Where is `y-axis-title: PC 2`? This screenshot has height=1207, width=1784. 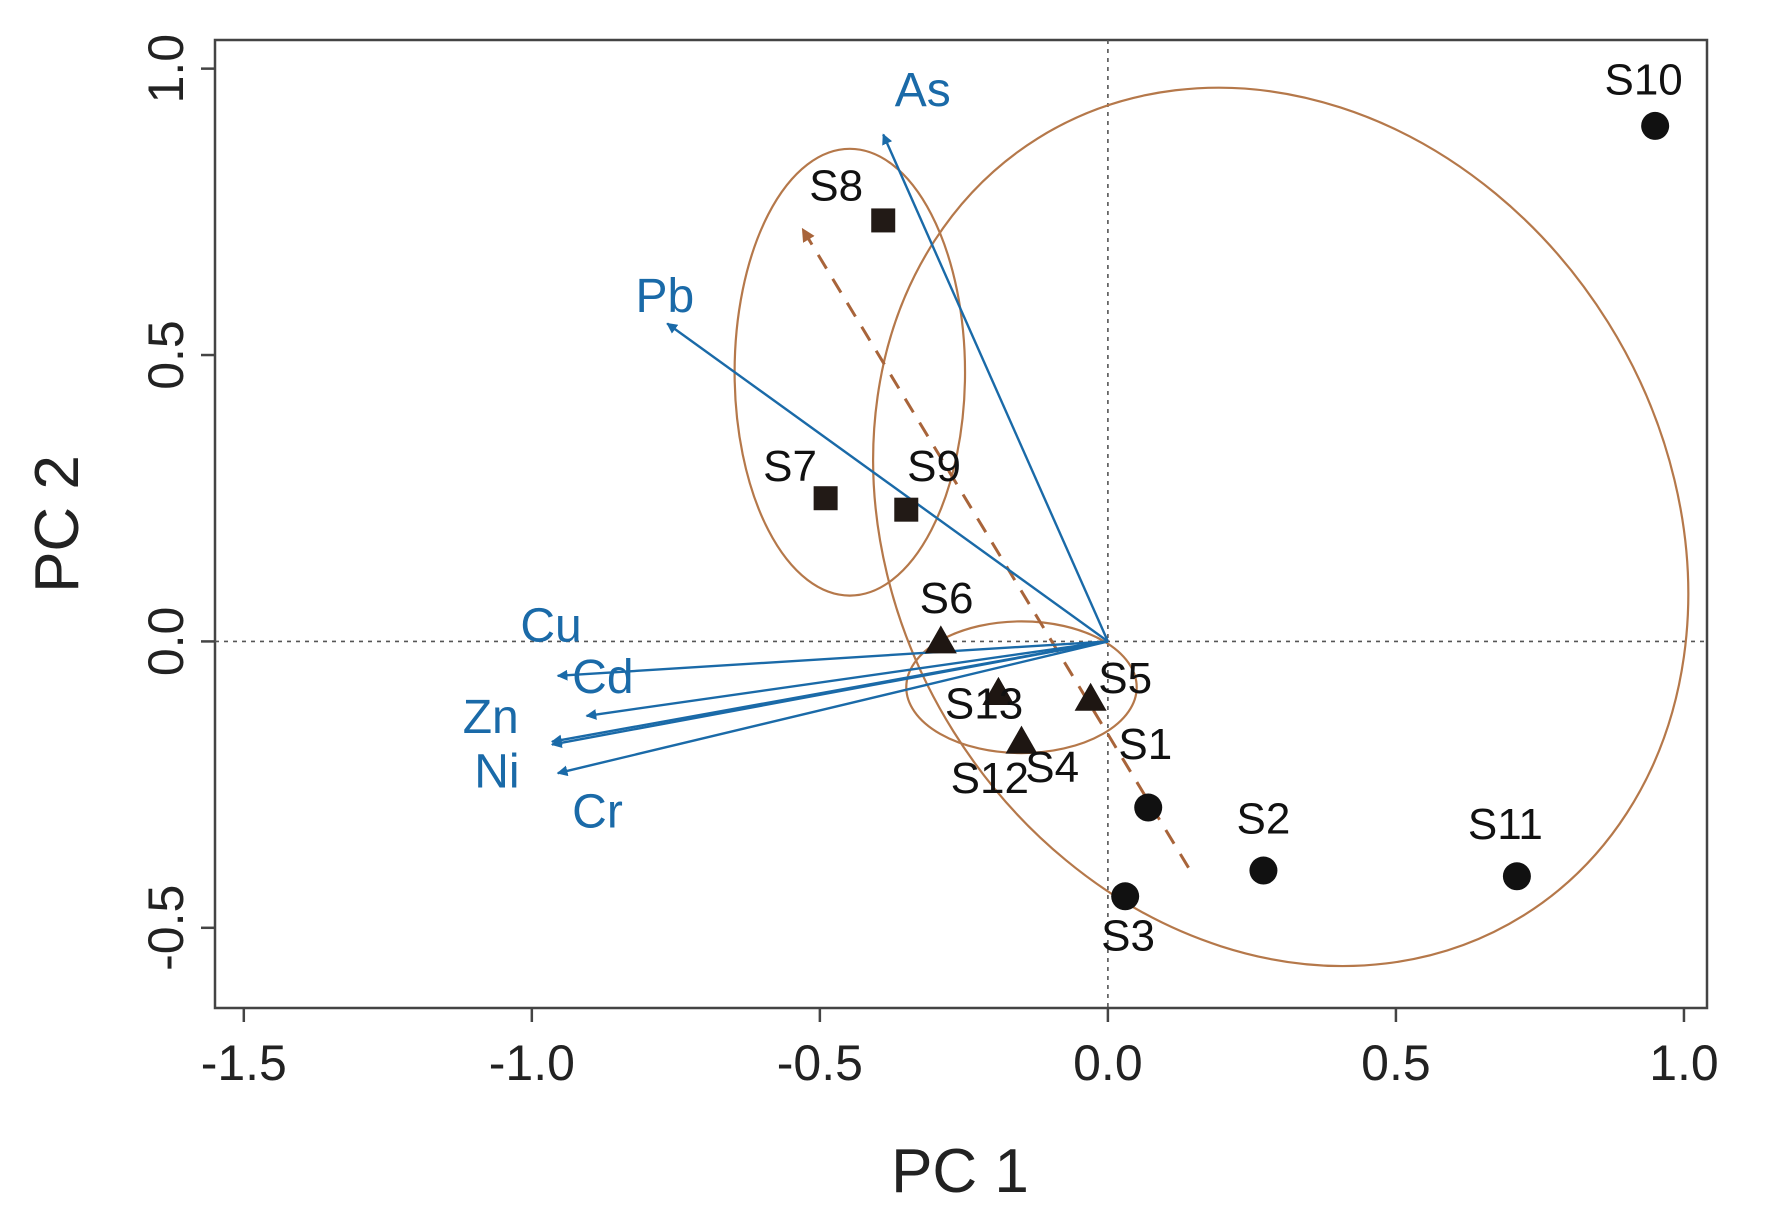 y-axis-title: PC 2 is located at coordinates (57, 524).